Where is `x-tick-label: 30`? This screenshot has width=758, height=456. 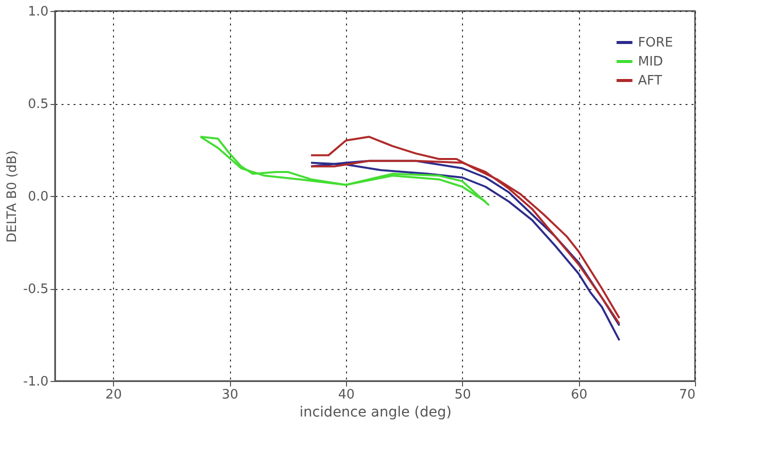 x-tick-label: 30 is located at coordinates (230, 395).